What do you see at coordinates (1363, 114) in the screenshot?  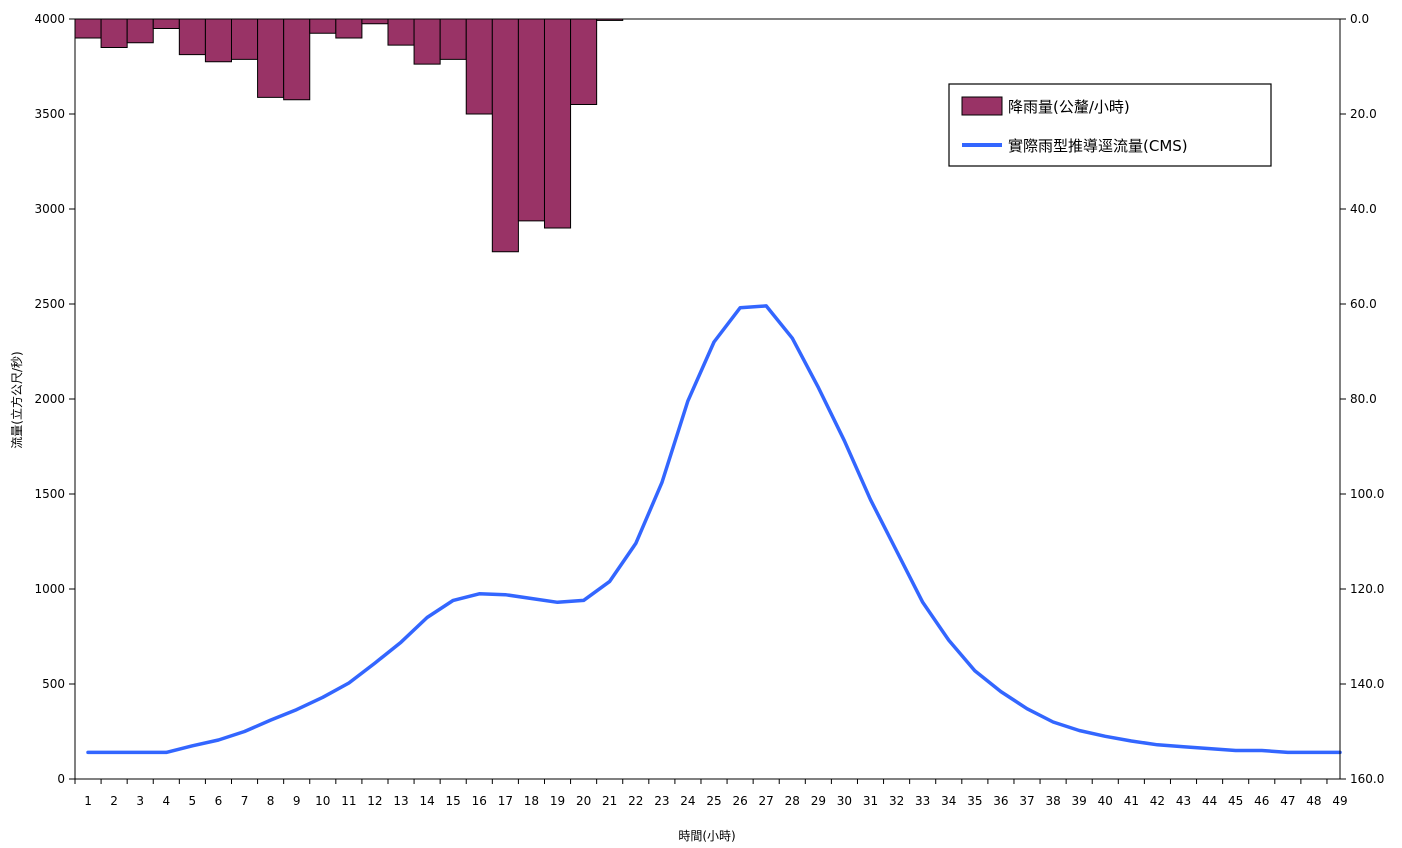 I see `right-tick-label: 20.0` at bounding box center [1363, 114].